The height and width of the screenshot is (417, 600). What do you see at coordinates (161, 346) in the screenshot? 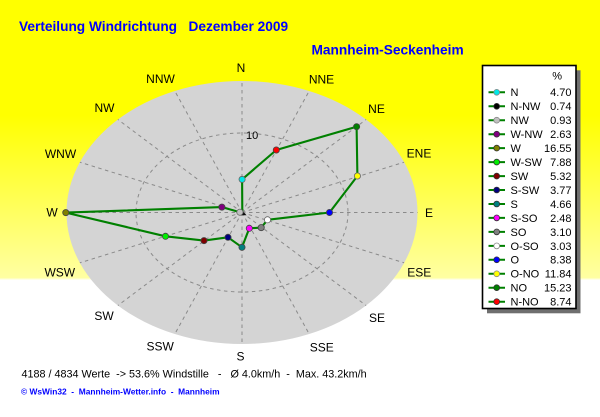
I see `svg-text: SSW` at bounding box center [161, 346].